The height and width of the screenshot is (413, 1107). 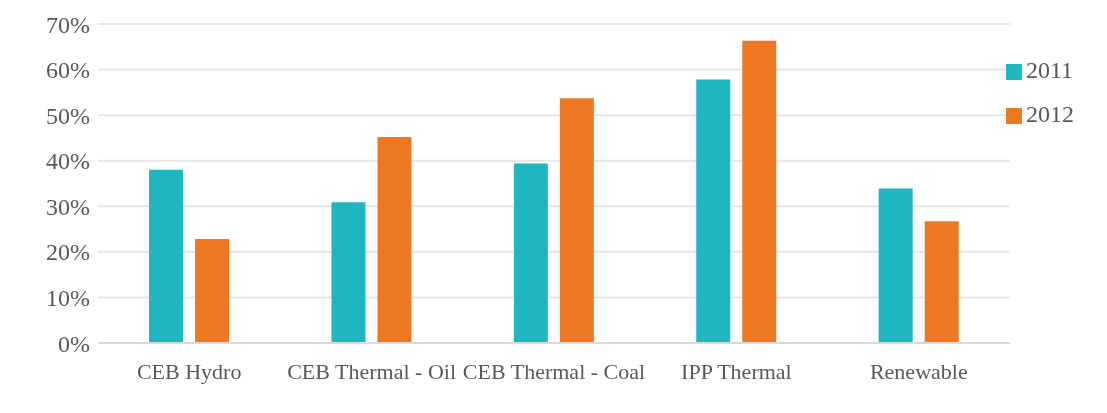 What do you see at coordinates (918, 371) in the screenshot?
I see `x-tick-label: Renewable` at bounding box center [918, 371].